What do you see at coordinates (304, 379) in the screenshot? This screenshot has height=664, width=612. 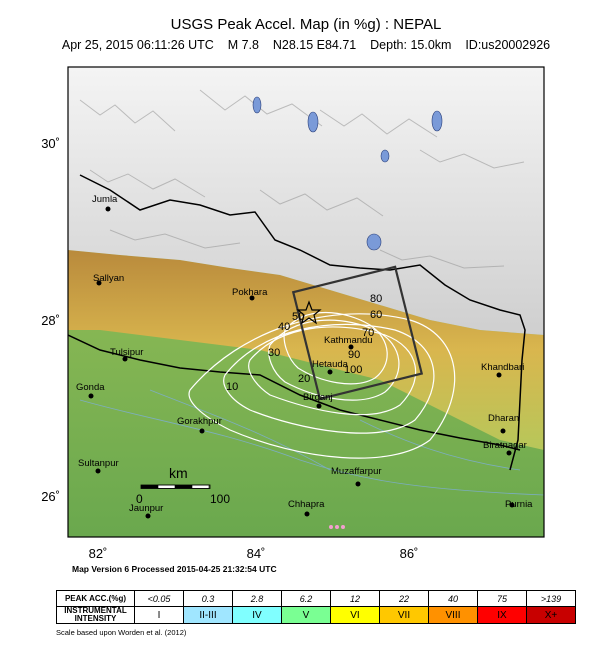 I see `contour-label-20: 20` at bounding box center [304, 379].